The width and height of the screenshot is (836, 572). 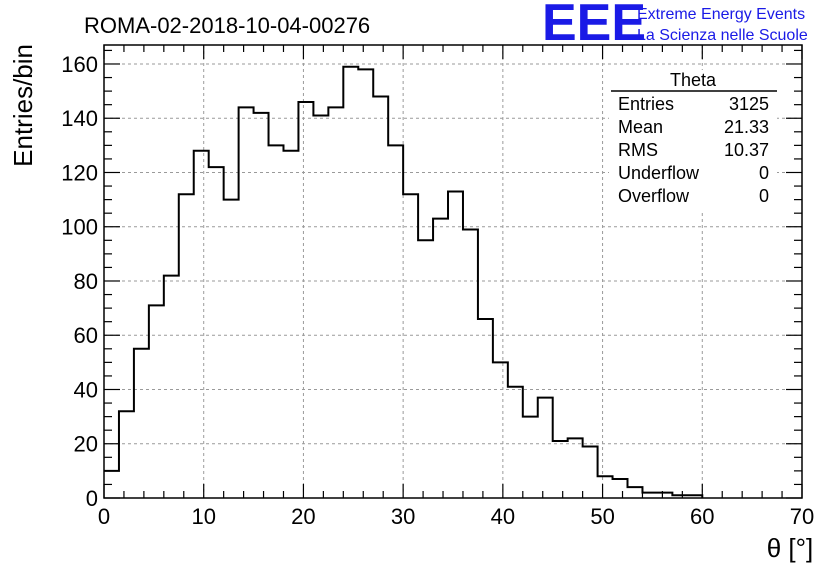 I want to click on x-axis-title: θ [°], so click(x=790, y=548).